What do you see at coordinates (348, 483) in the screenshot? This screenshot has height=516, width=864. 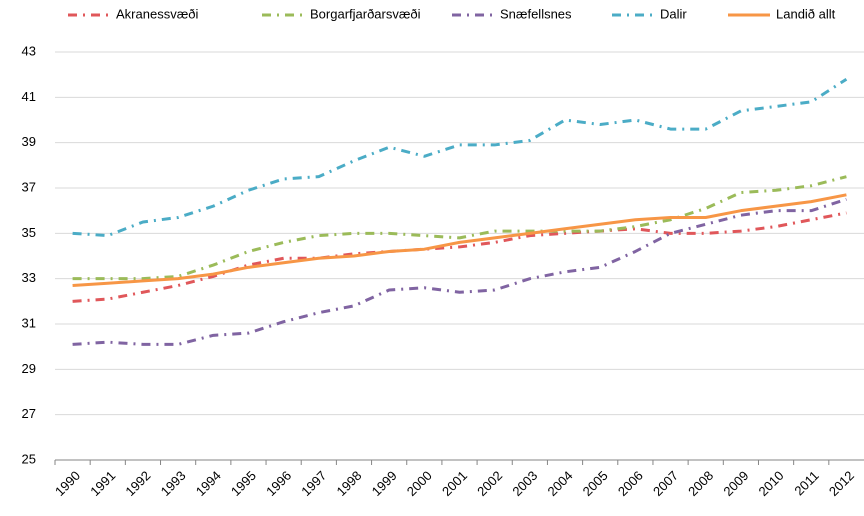 I see `x-tick-label: 1998` at bounding box center [348, 483].